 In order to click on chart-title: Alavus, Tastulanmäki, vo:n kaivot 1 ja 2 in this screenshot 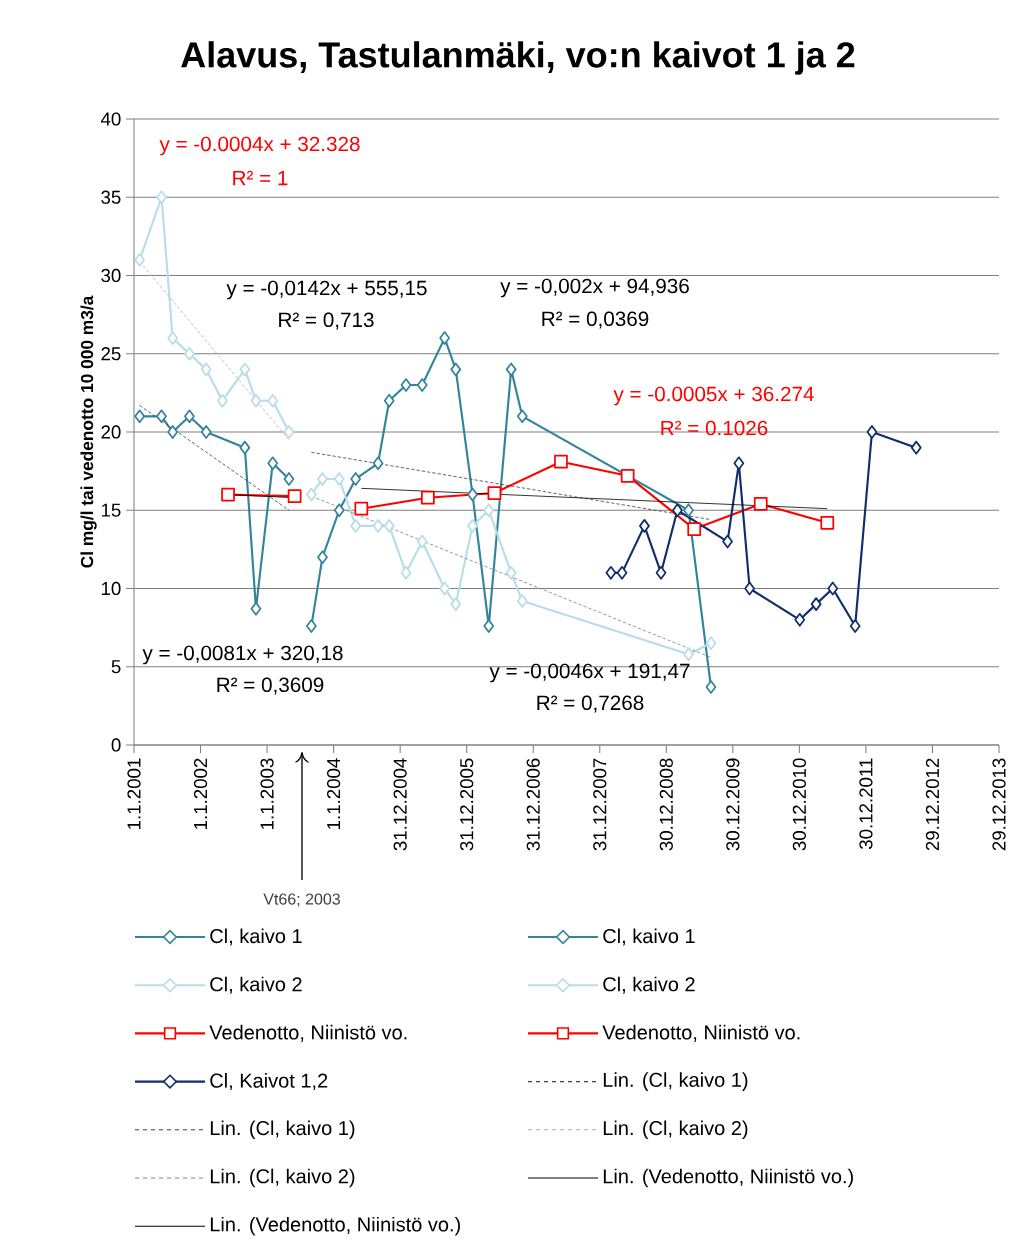, I will do `click(518, 58)`.